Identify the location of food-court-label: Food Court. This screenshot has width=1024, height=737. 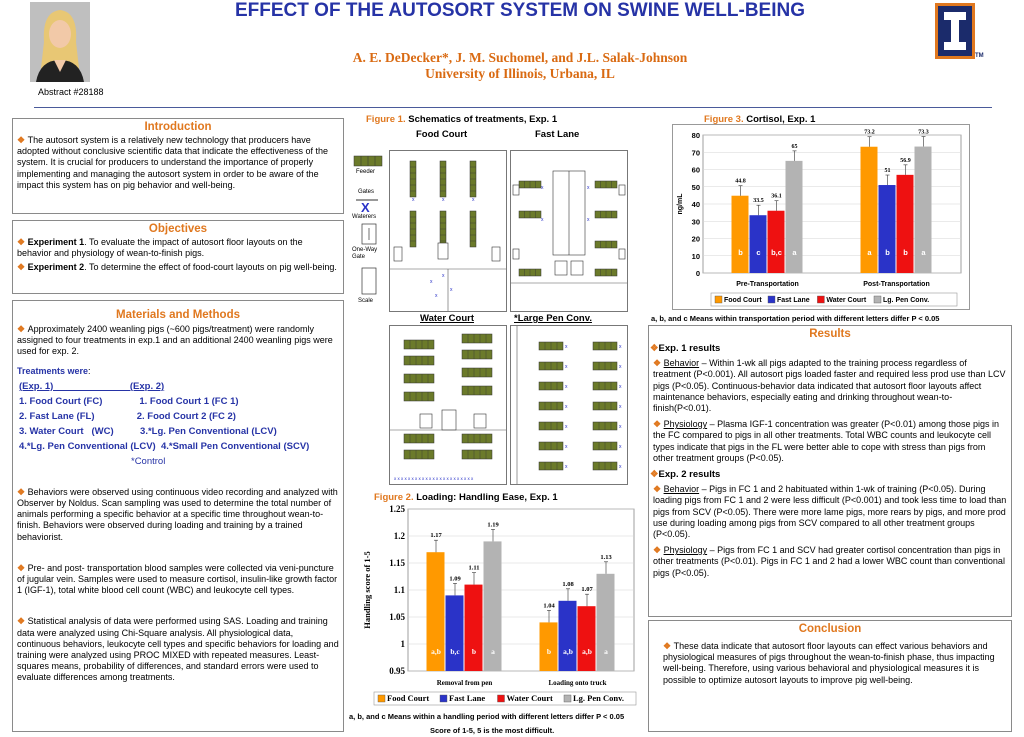
(442, 134).